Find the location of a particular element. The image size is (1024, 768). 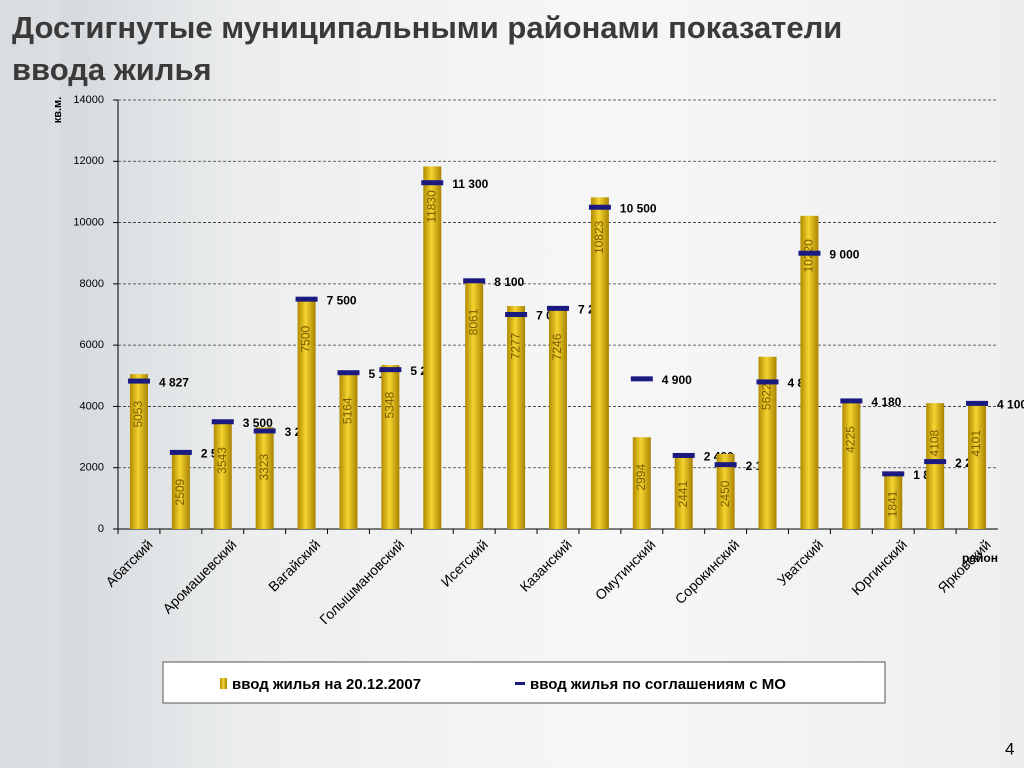

target-value-label: 4 100 is located at coordinates (1010, 405).